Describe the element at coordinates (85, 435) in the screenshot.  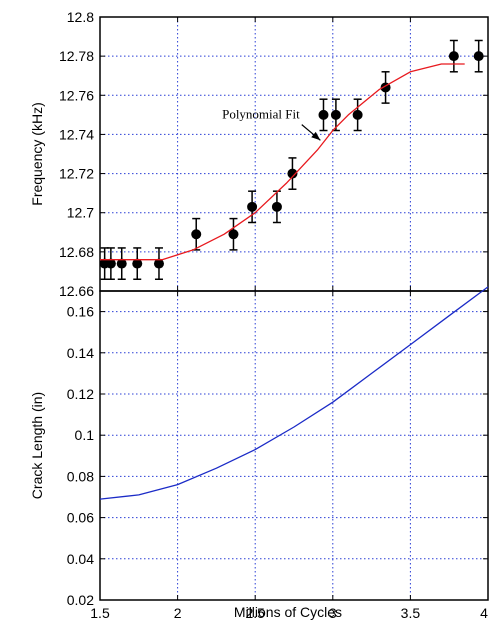
I see `y-tick-label: 0.1` at that location.